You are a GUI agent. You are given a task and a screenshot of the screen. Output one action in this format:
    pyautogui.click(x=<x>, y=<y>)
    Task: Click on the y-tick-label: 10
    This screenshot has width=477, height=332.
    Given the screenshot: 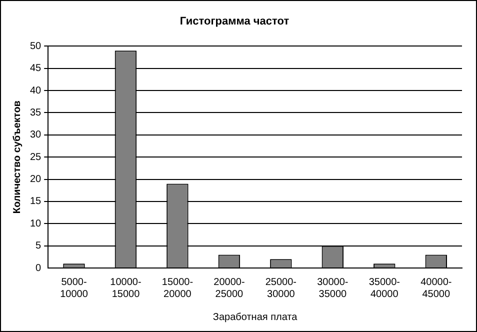 What is the action you would take?
    pyautogui.click(x=36, y=224)
    